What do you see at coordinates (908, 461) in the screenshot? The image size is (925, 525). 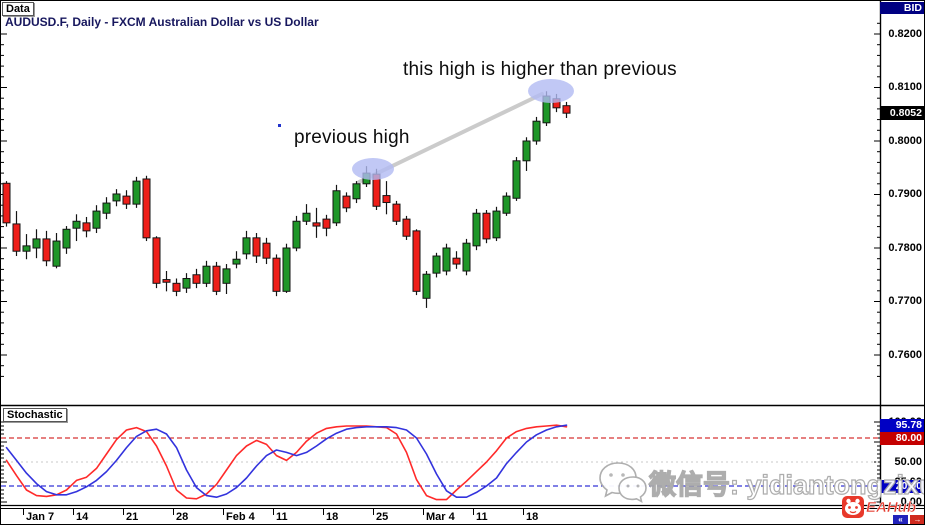 I see `stochastic-axis-label: 50.00` at bounding box center [908, 461].